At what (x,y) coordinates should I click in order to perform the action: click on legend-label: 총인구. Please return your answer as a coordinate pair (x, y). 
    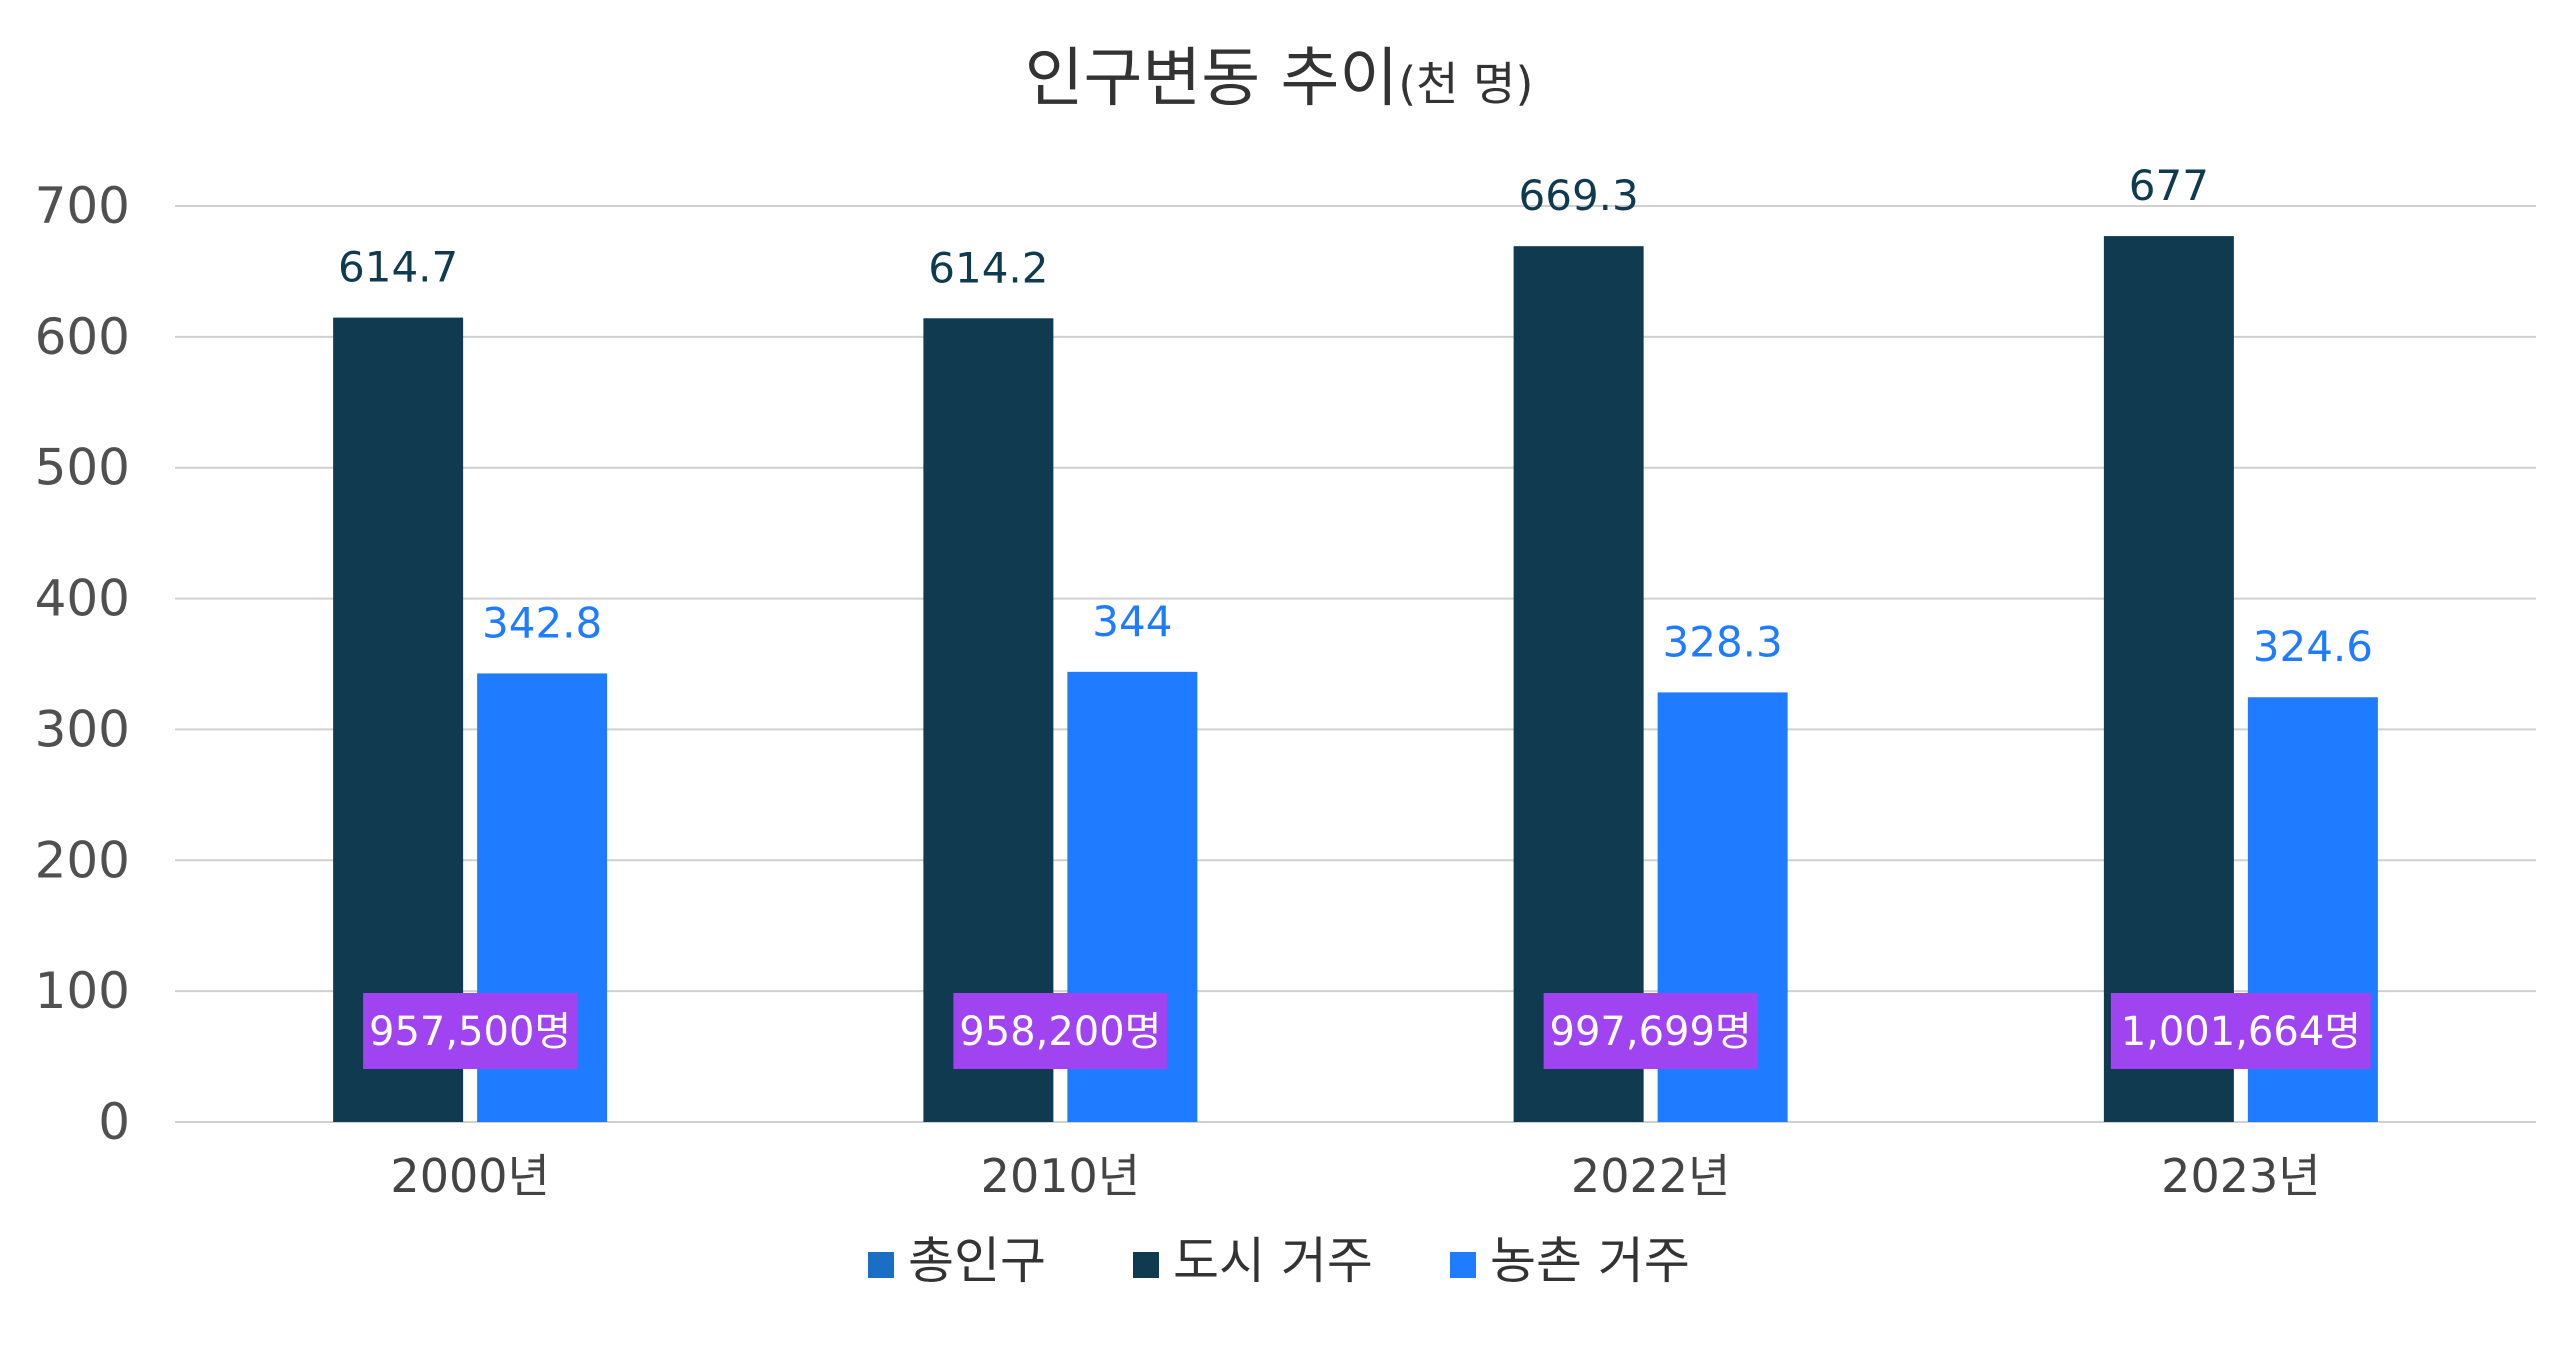
    Looking at the image, I should click on (977, 1261).